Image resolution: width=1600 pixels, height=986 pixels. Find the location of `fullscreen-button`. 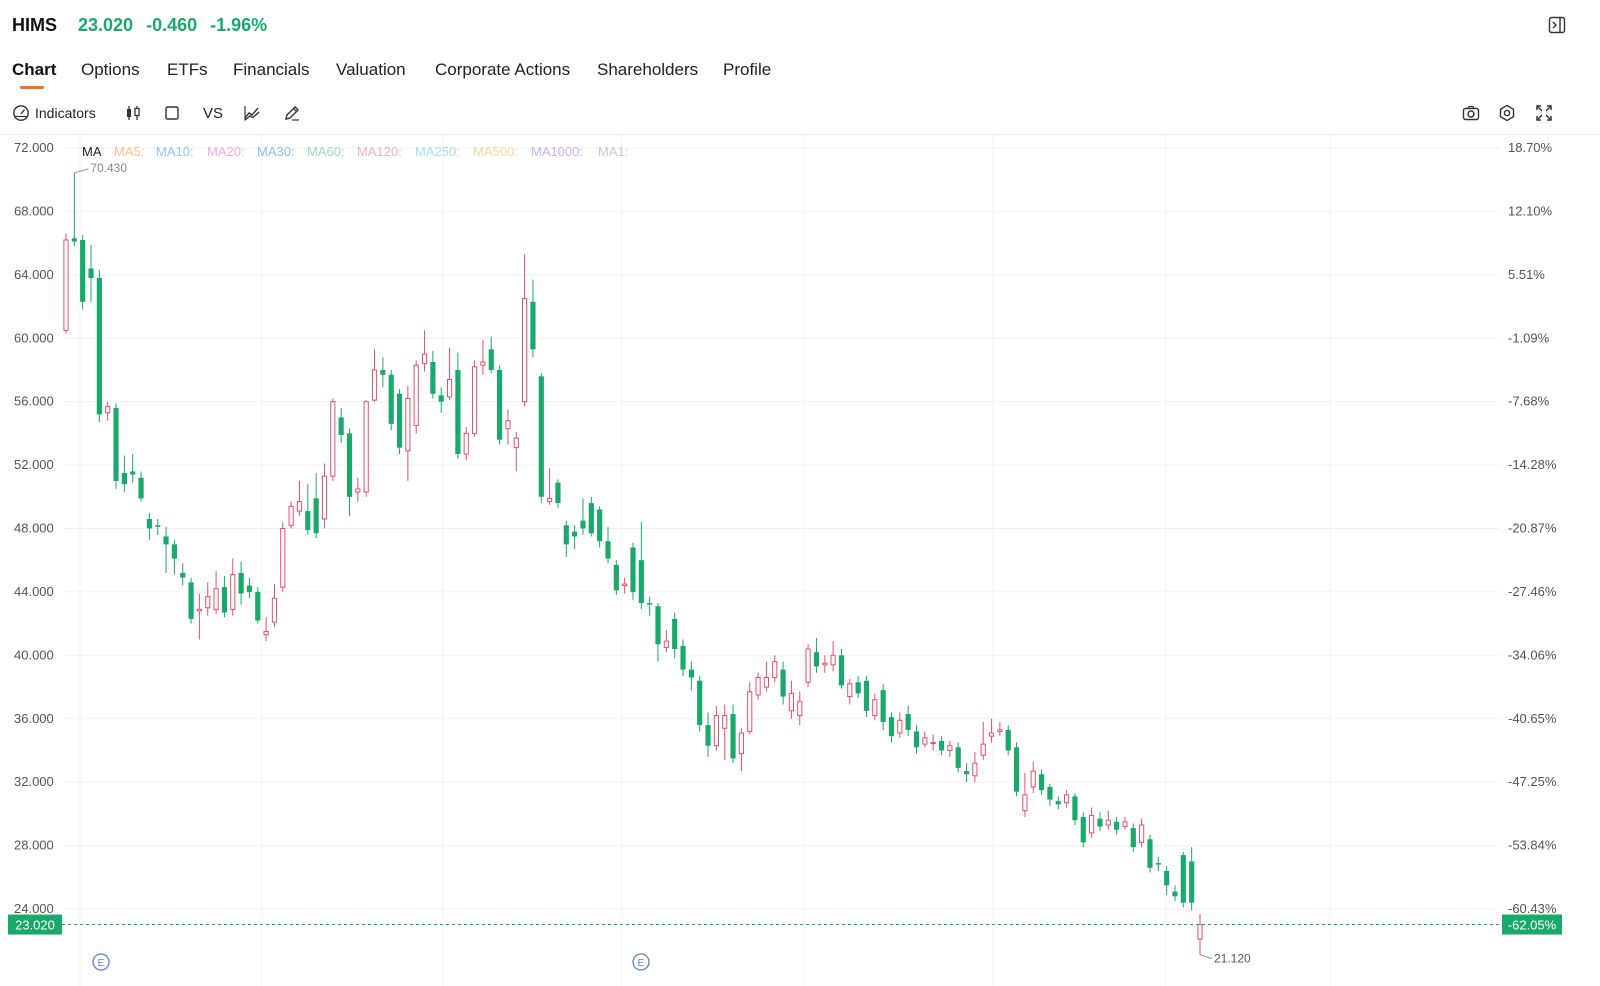

fullscreen-button is located at coordinates (1544, 113).